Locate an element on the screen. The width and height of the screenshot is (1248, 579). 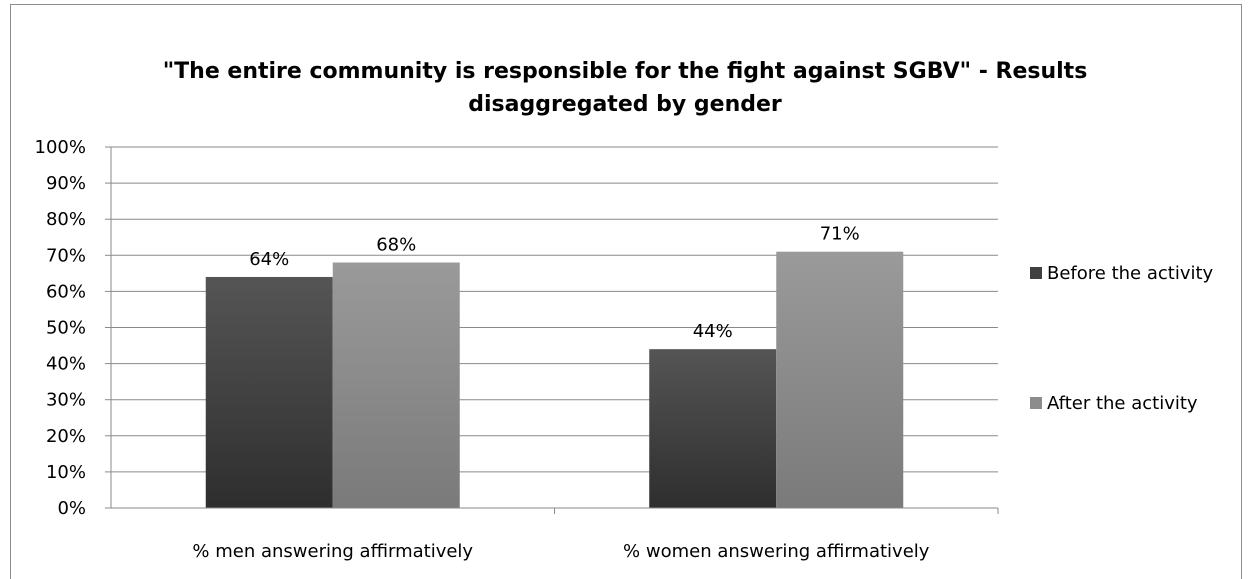
legend-label: After the activity is located at coordinates (1122, 403).